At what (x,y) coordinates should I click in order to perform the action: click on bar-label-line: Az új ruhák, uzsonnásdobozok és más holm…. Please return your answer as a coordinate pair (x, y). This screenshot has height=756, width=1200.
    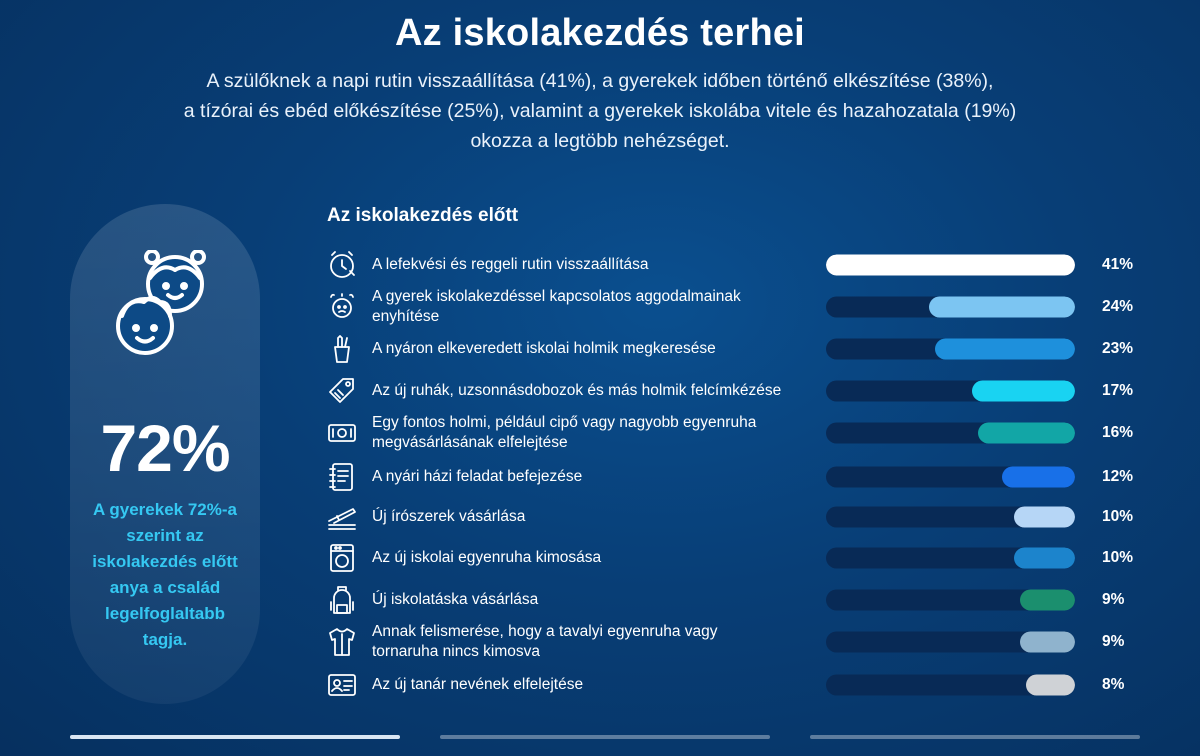
    Looking at the image, I should click on (577, 390).